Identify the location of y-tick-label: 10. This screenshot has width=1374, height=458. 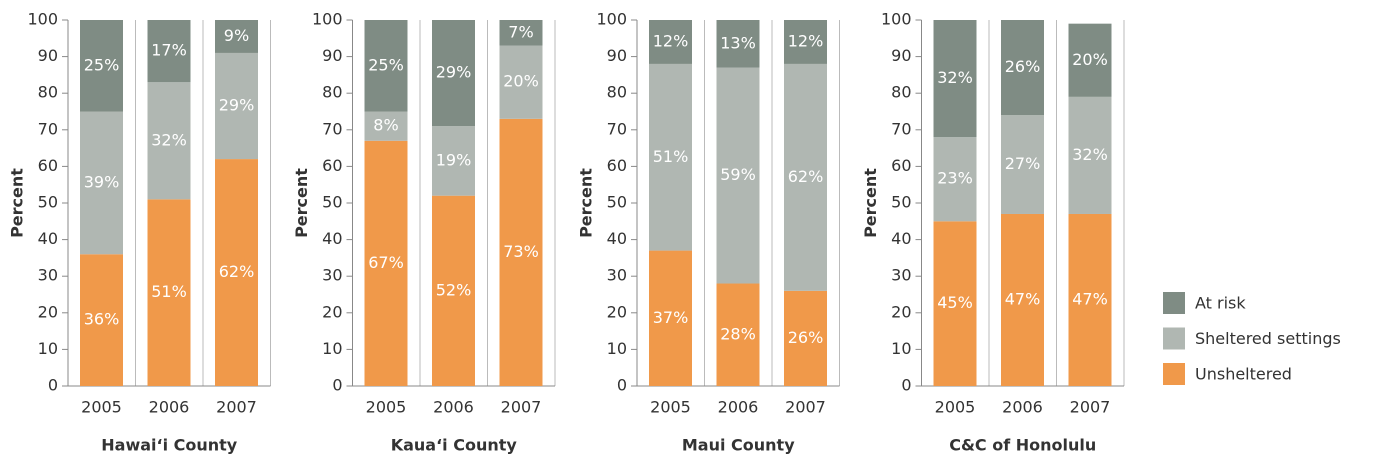
(901, 348).